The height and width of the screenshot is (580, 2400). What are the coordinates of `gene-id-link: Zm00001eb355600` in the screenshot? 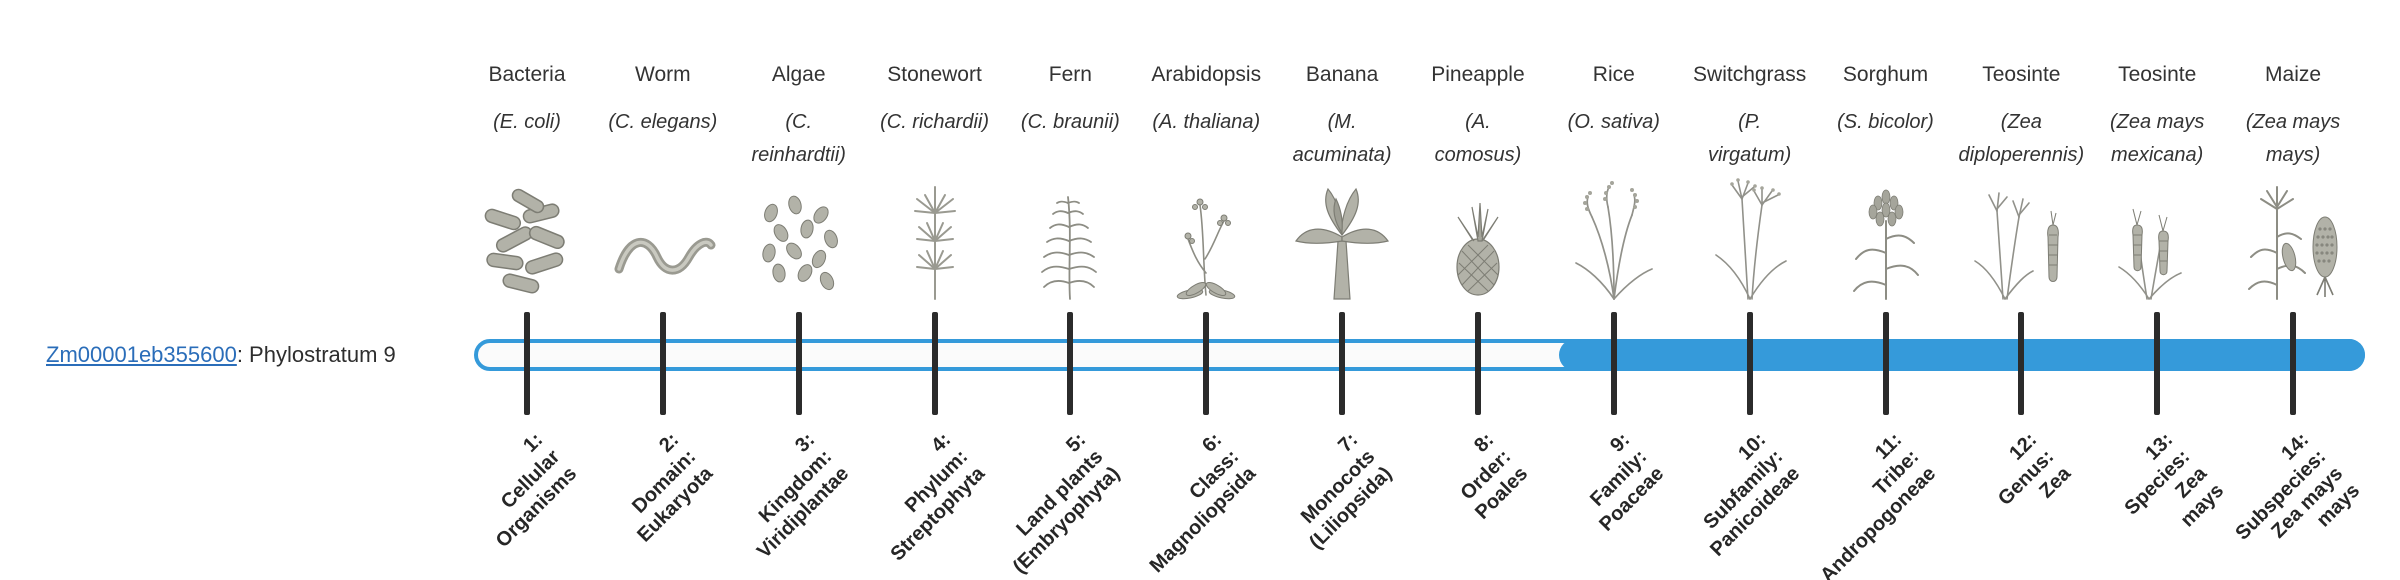 It's located at (141, 354).